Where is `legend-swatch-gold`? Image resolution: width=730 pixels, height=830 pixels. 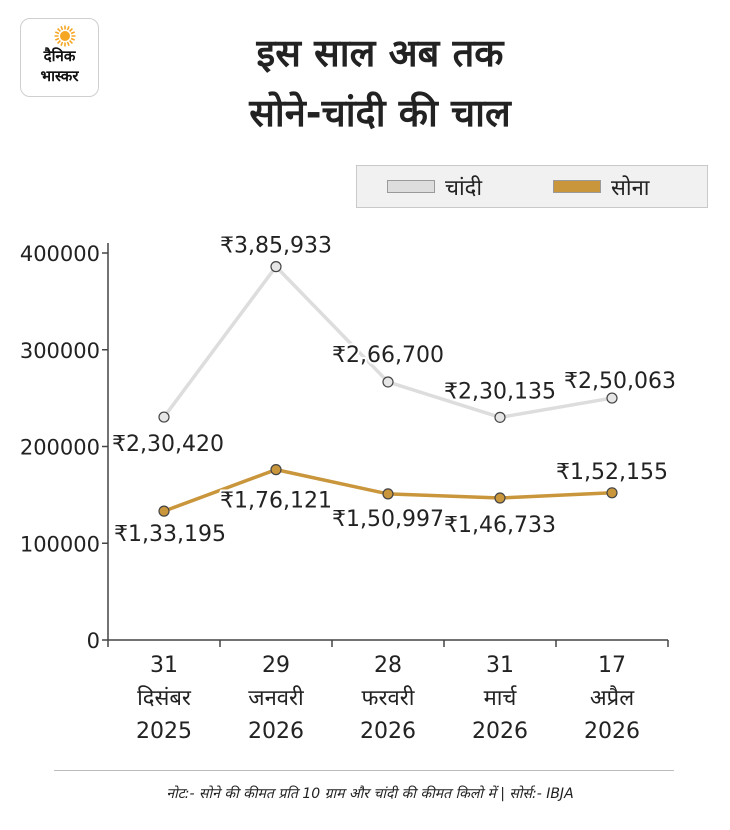 legend-swatch-gold is located at coordinates (577, 186).